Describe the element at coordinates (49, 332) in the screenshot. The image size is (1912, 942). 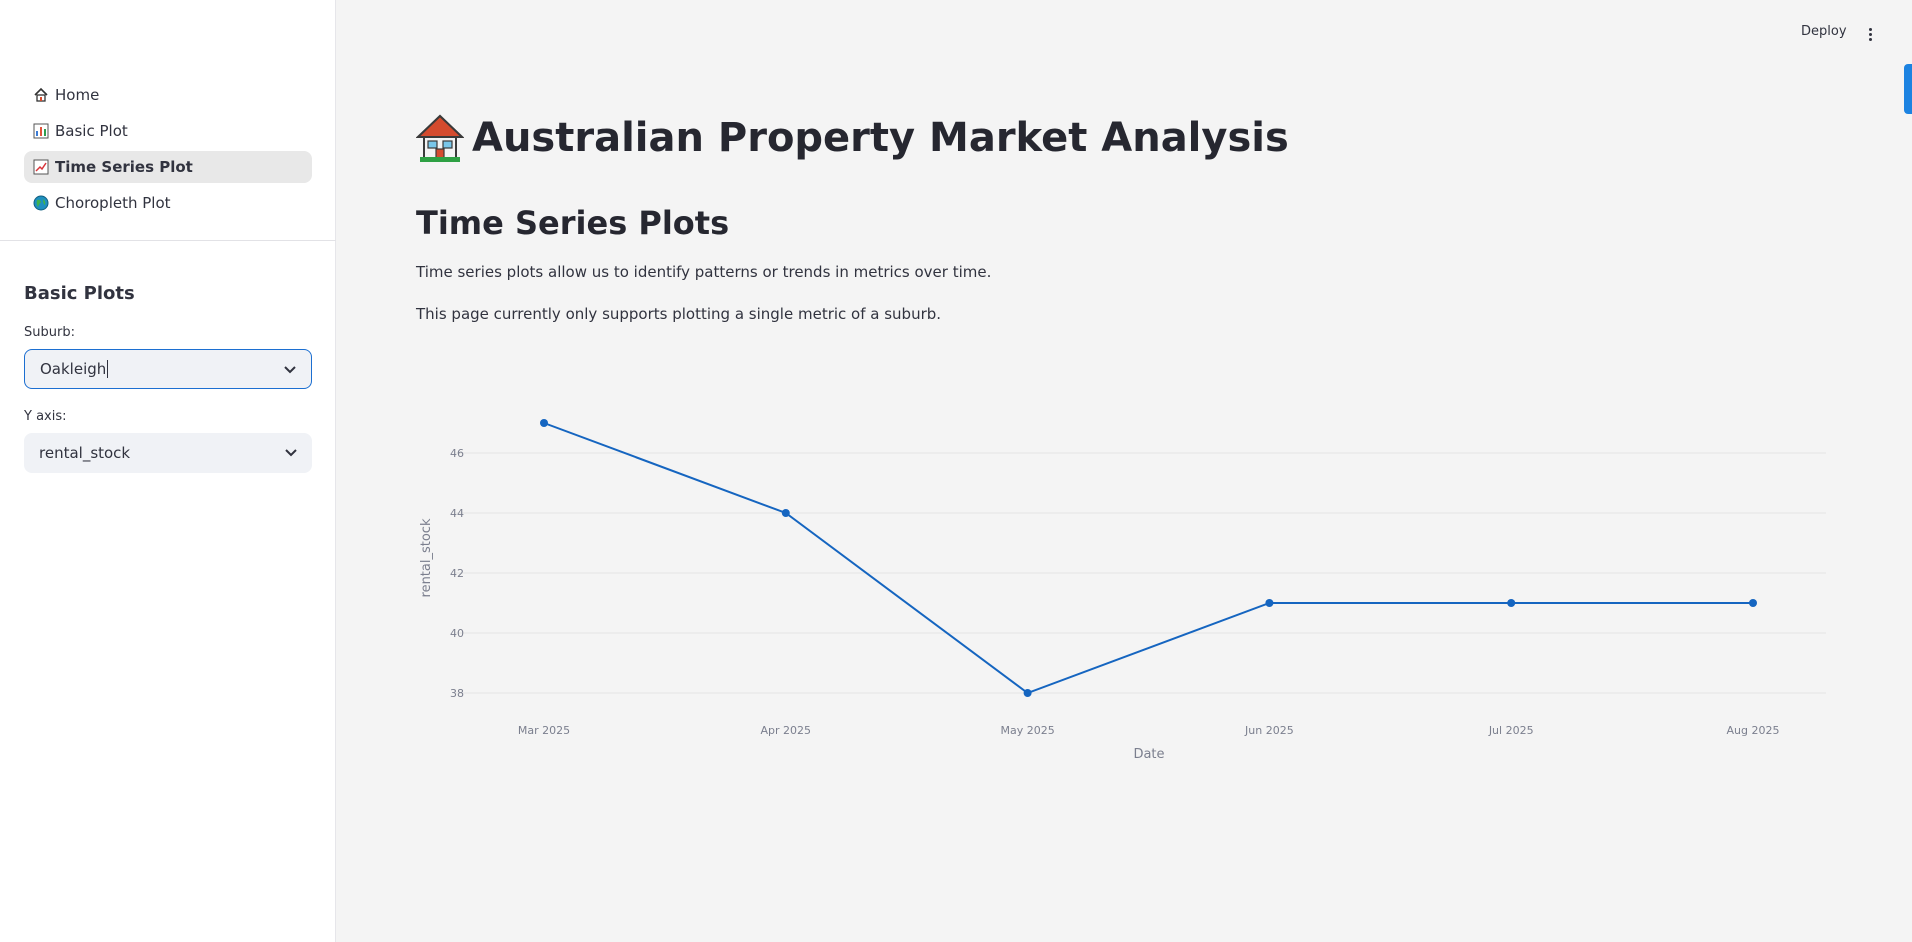
I see `suburb-label: Suburb:` at that location.